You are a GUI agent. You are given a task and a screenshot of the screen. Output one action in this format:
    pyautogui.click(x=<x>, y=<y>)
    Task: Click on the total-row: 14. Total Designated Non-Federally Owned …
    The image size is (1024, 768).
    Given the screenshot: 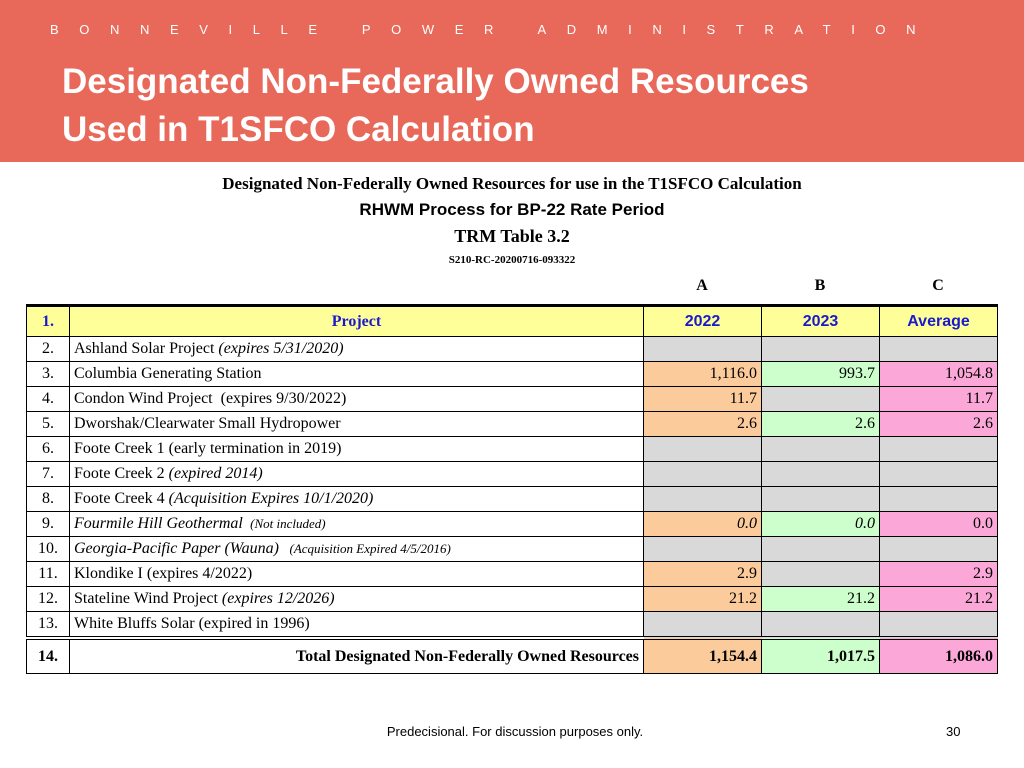 What is the action you would take?
    pyautogui.click(x=512, y=655)
    